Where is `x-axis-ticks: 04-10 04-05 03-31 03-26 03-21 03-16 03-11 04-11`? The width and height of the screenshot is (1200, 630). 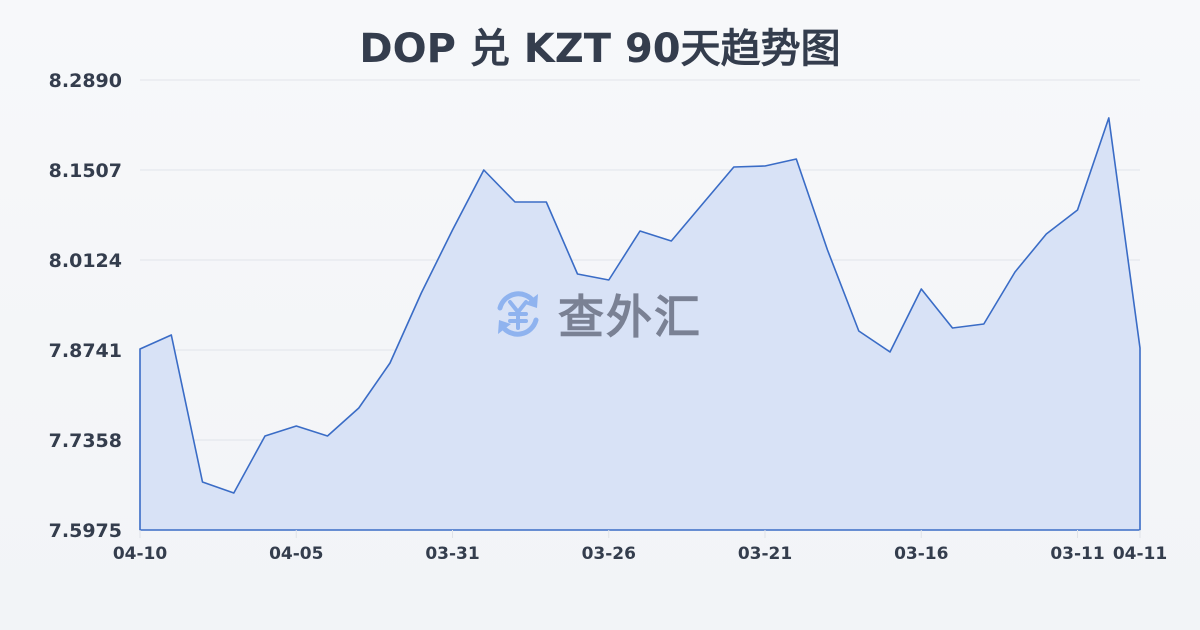 x-axis-ticks: 04-10 04-05 03-31 03-26 03-21 03-16 03-11 04-11 is located at coordinates (640, 547).